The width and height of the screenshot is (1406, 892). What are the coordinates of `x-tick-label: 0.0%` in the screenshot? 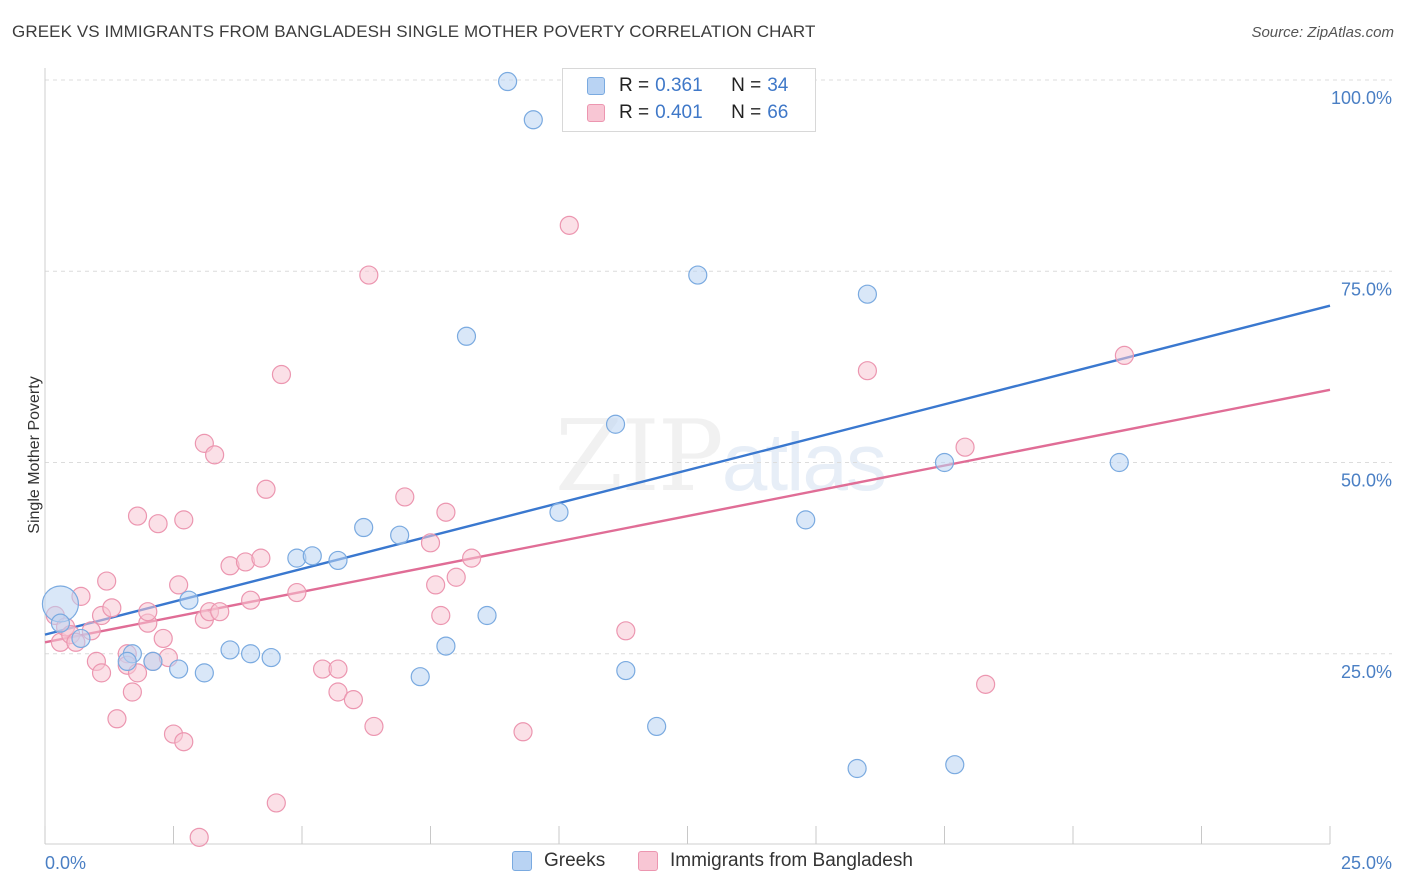 It's located at (65, 863).